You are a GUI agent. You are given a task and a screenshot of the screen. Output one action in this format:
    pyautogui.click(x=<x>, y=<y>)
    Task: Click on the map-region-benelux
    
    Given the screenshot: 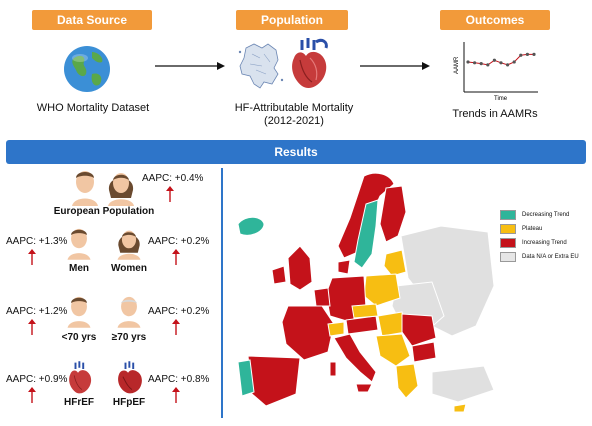 What is the action you would take?
    pyautogui.click(x=322, y=297)
    